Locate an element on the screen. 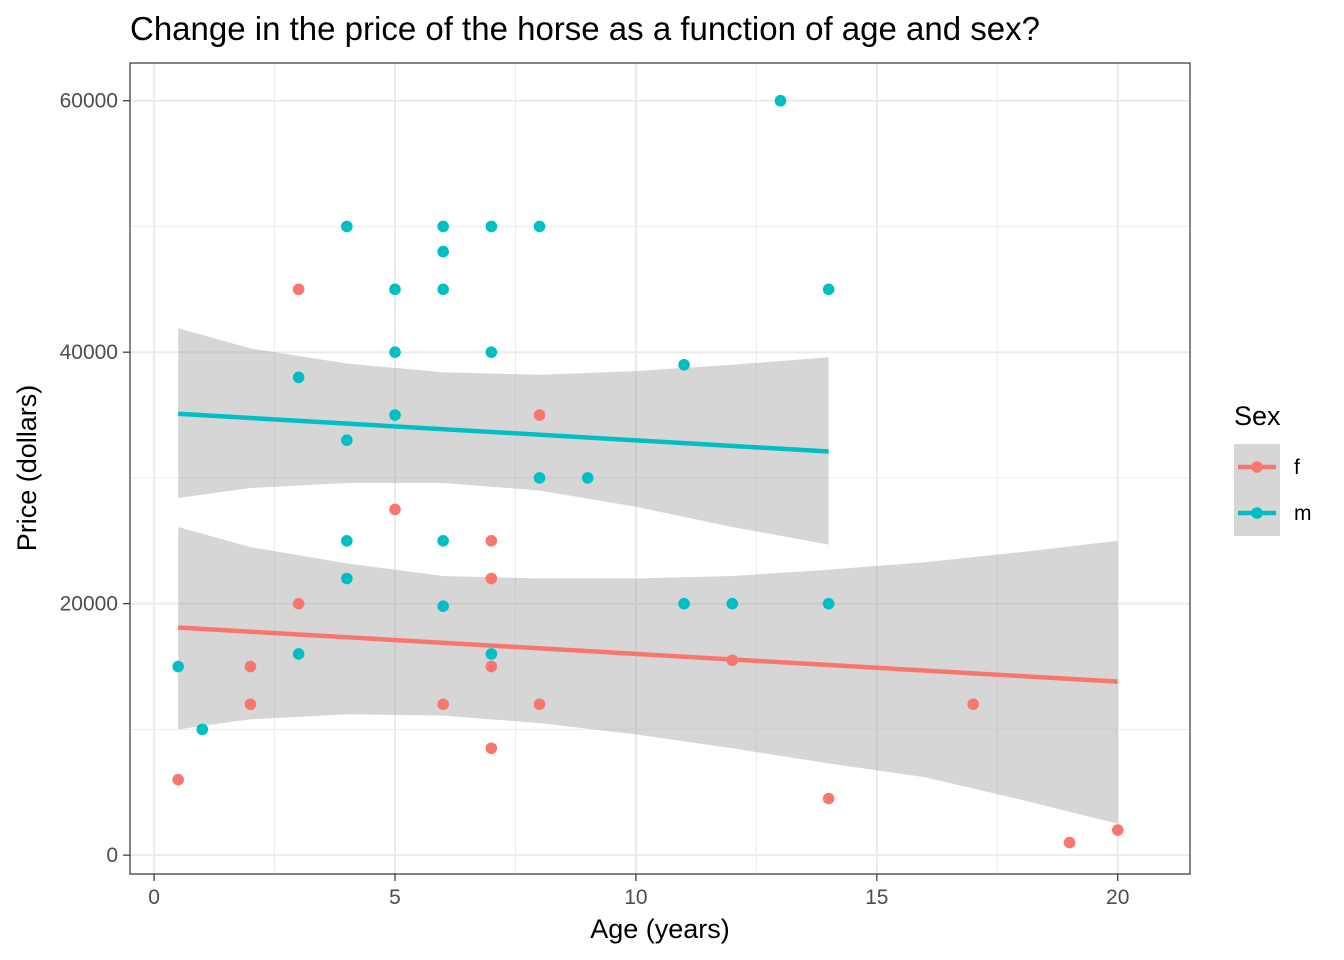 Image resolution: width=1344 pixels, height=960 pixels. legend-label: f is located at coordinates (1297, 467).